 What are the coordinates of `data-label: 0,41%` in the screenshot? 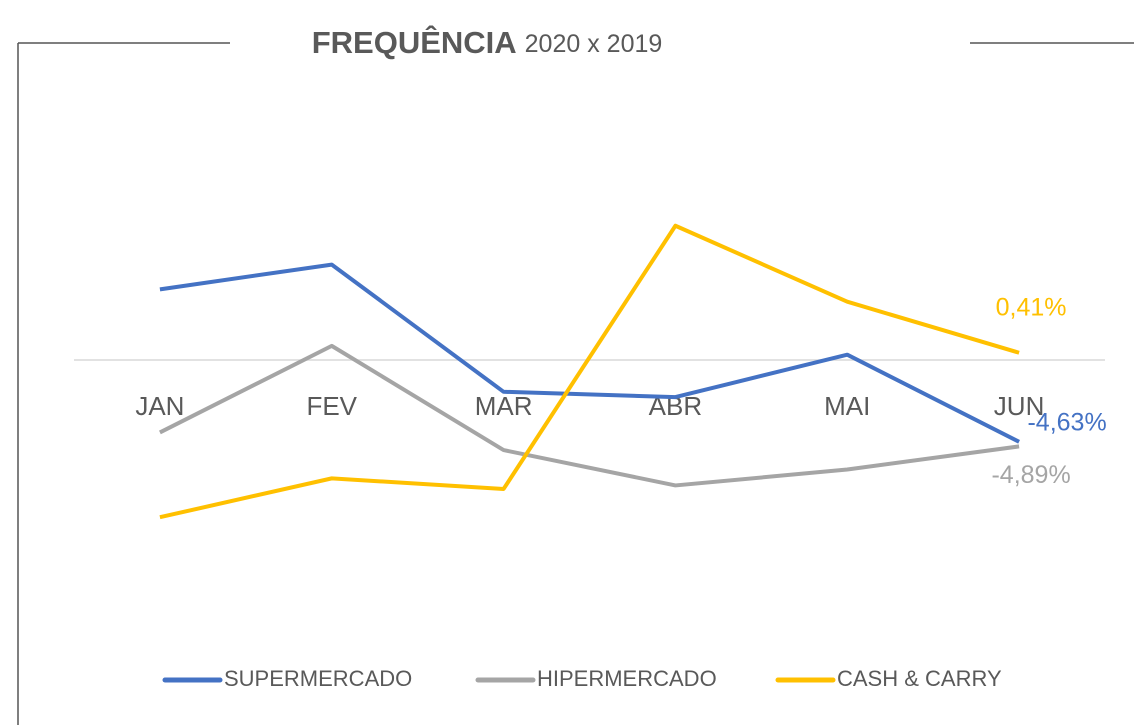 It's located at (1031, 307).